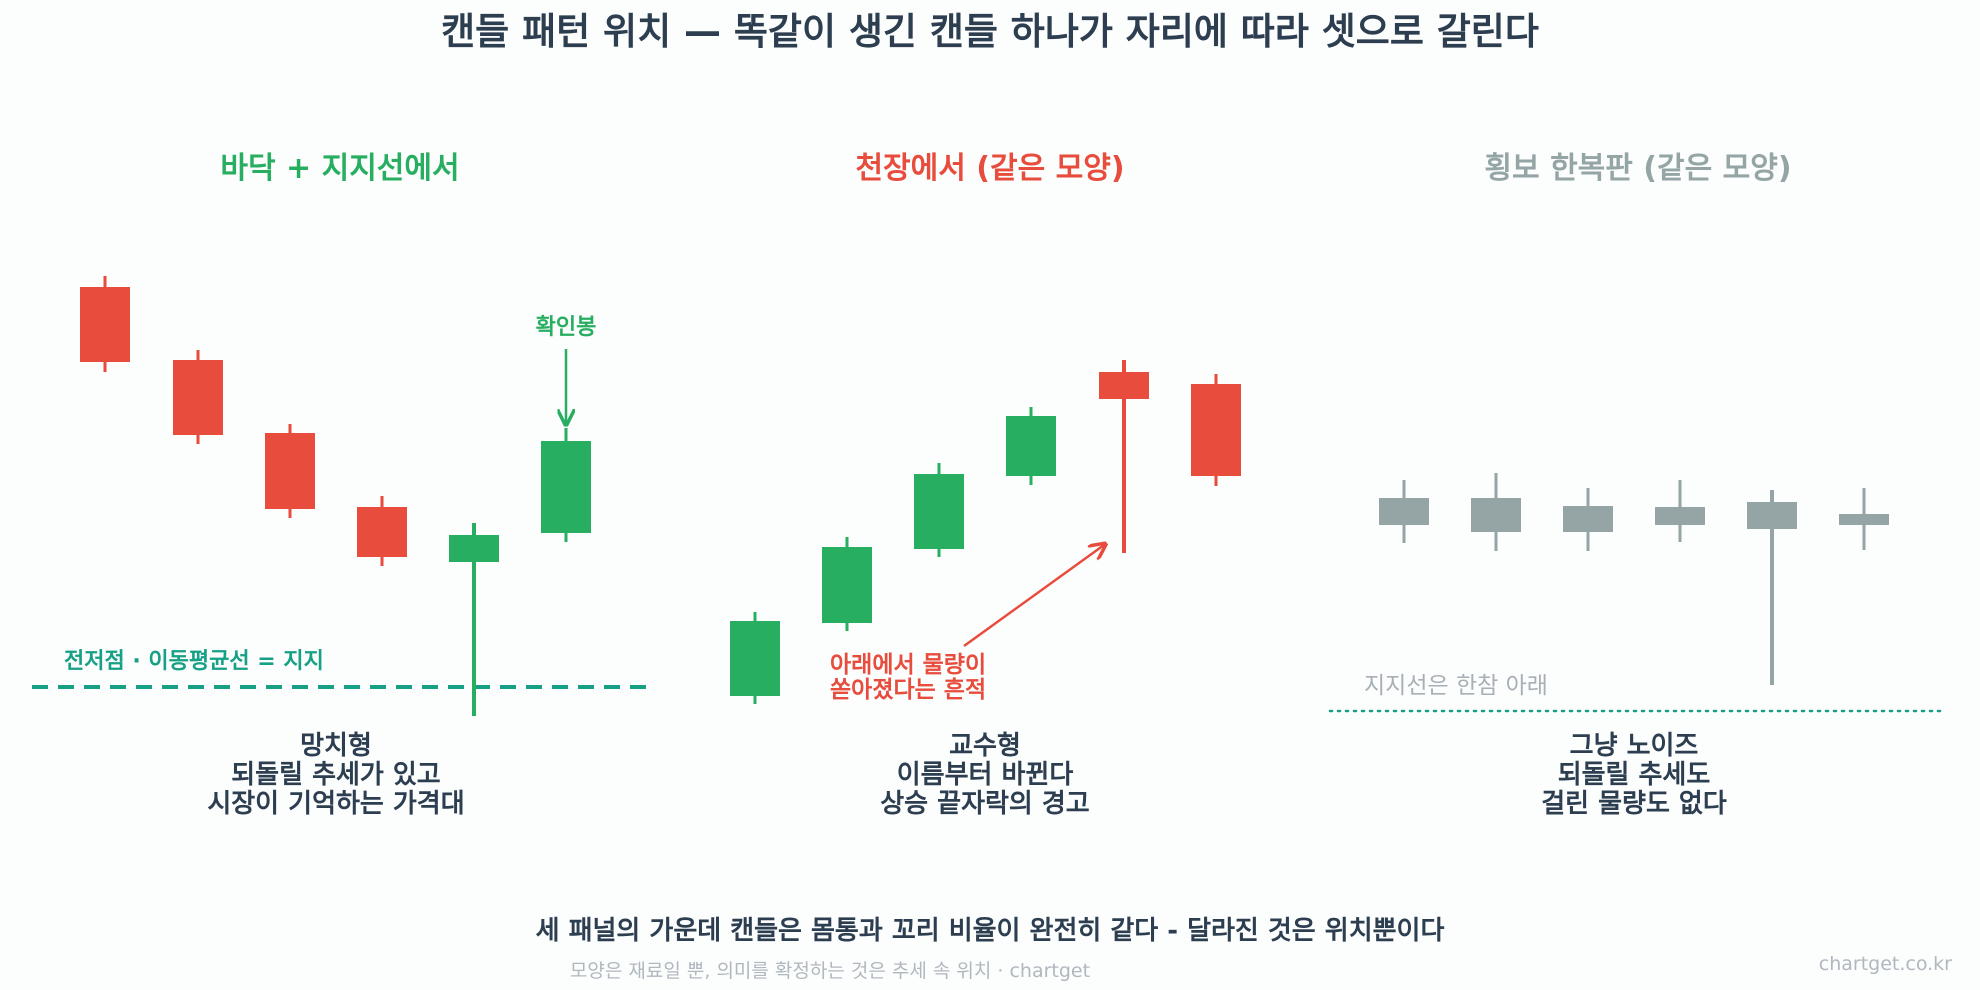  What do you see at coordinates (989, 168) in the screenshot?
I see `panel-heading-top: 천장에서 (같은 모양)` at bounding box center [989, 168].